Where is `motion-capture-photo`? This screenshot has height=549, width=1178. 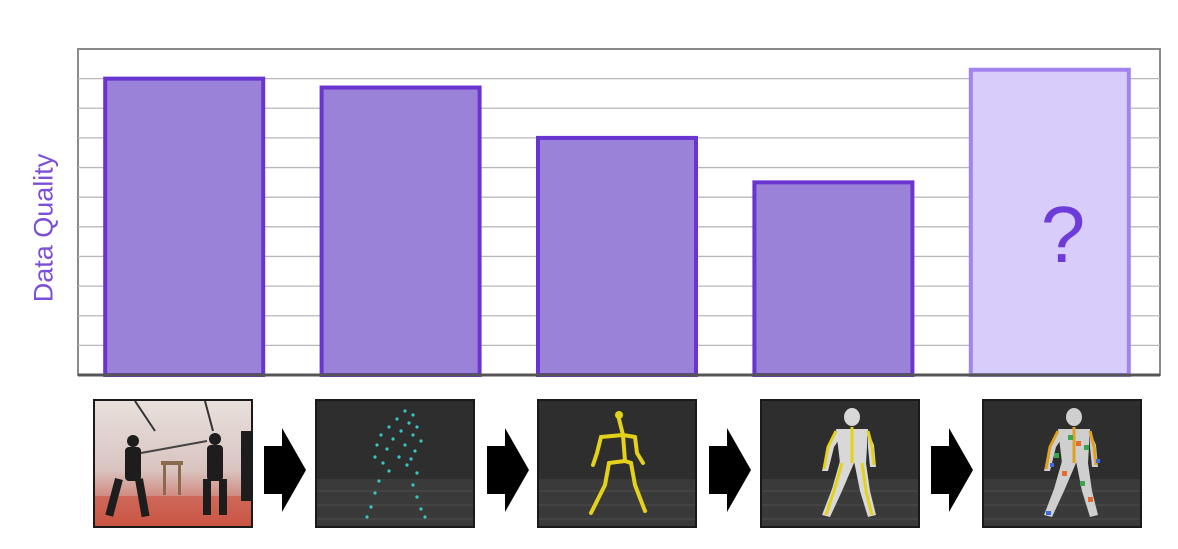
motion-capture-photo is located at coordinates (173, 463).